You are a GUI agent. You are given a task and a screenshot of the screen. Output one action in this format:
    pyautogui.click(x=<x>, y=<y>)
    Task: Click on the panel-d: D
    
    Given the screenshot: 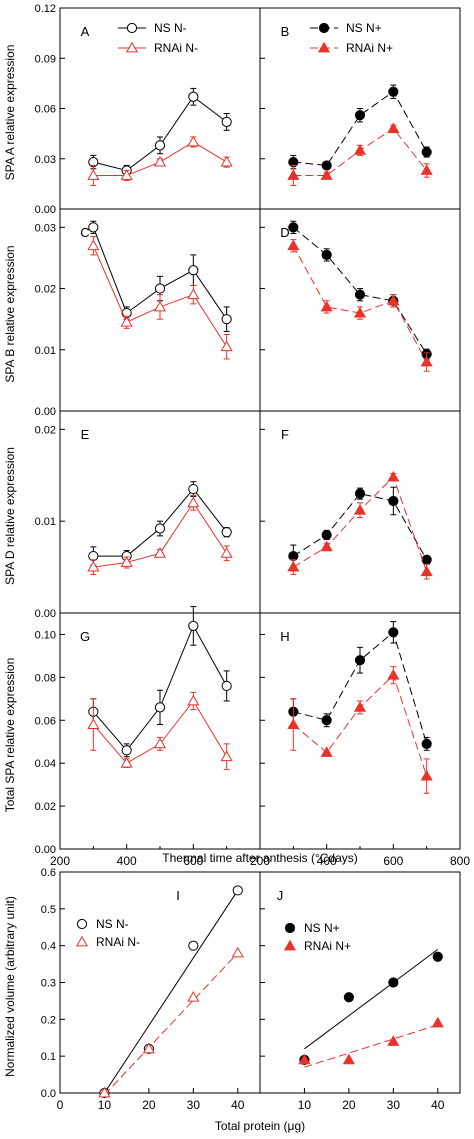 What is the action you would take?
    pyautogui.click(x=346, y=316)
    